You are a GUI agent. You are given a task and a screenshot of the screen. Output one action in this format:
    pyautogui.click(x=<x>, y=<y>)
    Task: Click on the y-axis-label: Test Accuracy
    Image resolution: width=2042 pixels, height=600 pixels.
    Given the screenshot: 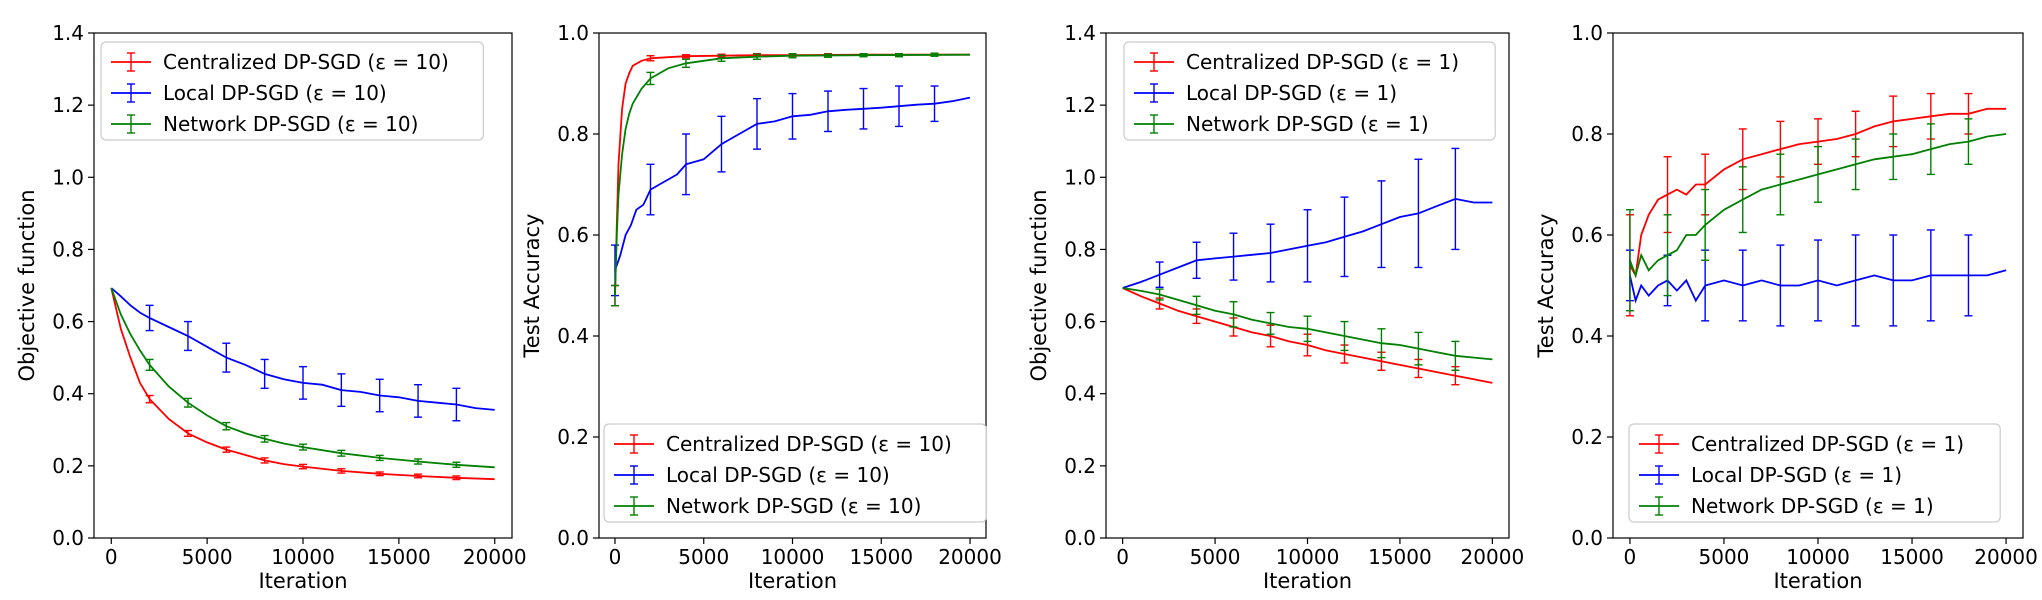 What is the action you would take?
    pyautogui.click(x=532, y=286)
    